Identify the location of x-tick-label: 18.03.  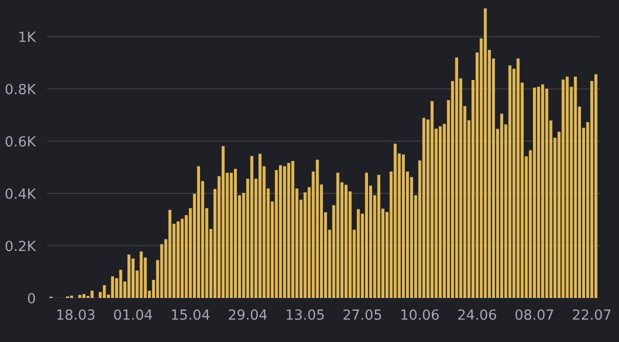
(75, 314).